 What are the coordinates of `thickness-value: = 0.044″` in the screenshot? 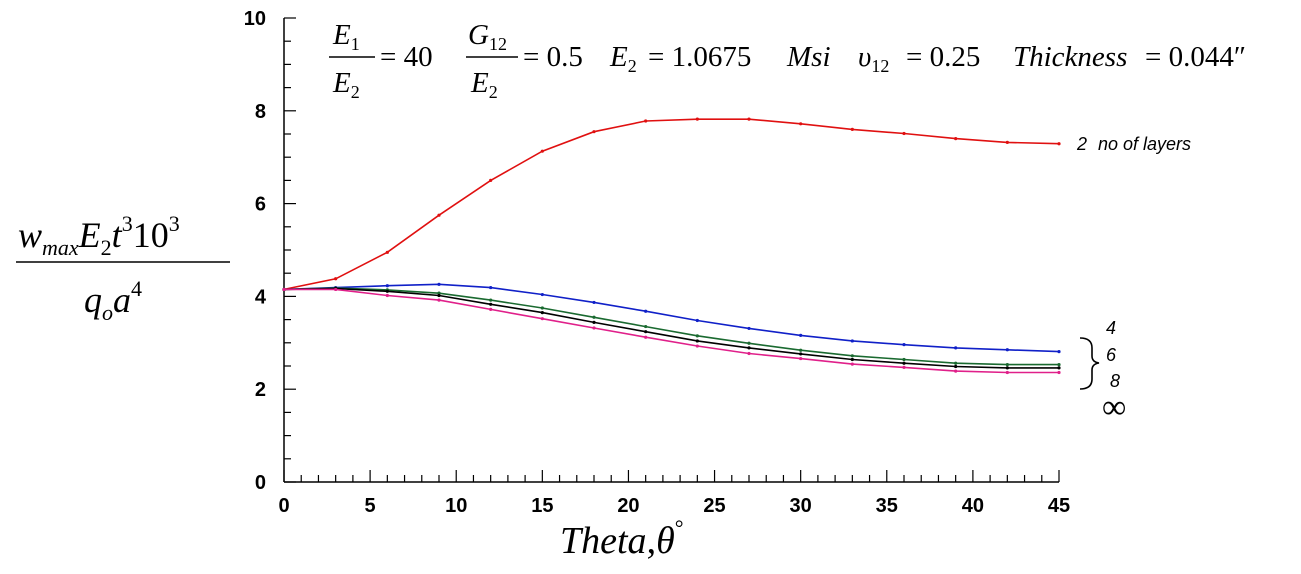 It's located at (1195, 57).